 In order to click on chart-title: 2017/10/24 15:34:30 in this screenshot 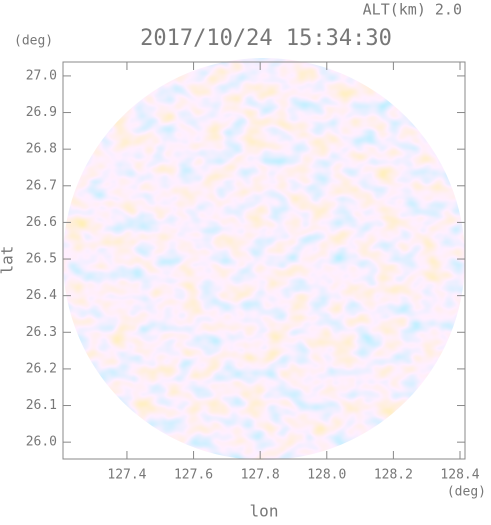, I will do `click(266, 38)`.